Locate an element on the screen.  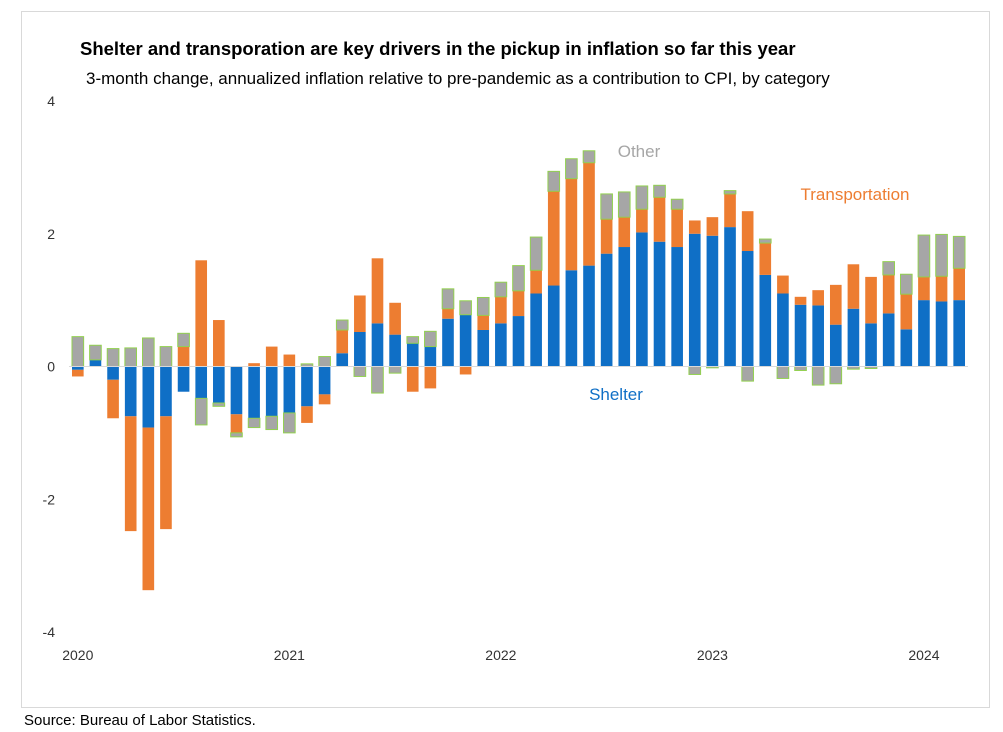
x-tick-label: 2022 is located at coordinates (500, 655).